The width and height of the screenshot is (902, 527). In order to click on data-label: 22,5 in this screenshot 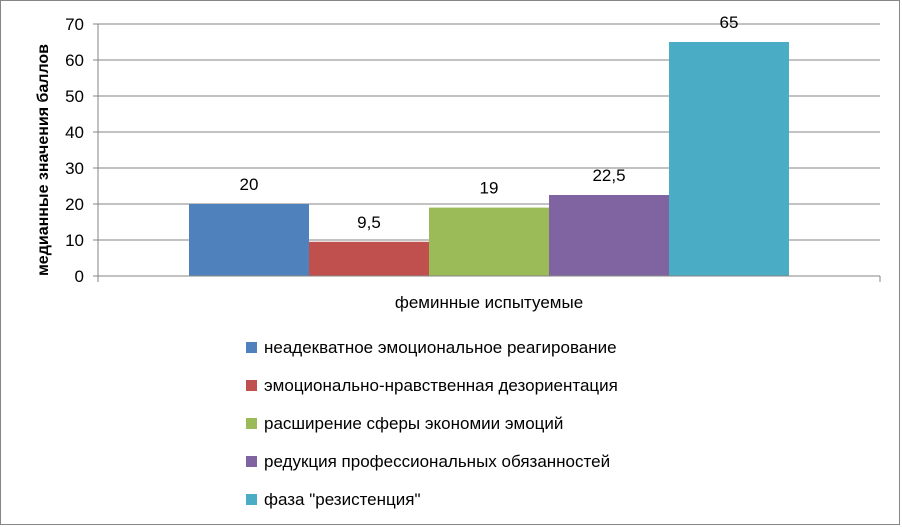, I will do `click(608, 175)`.